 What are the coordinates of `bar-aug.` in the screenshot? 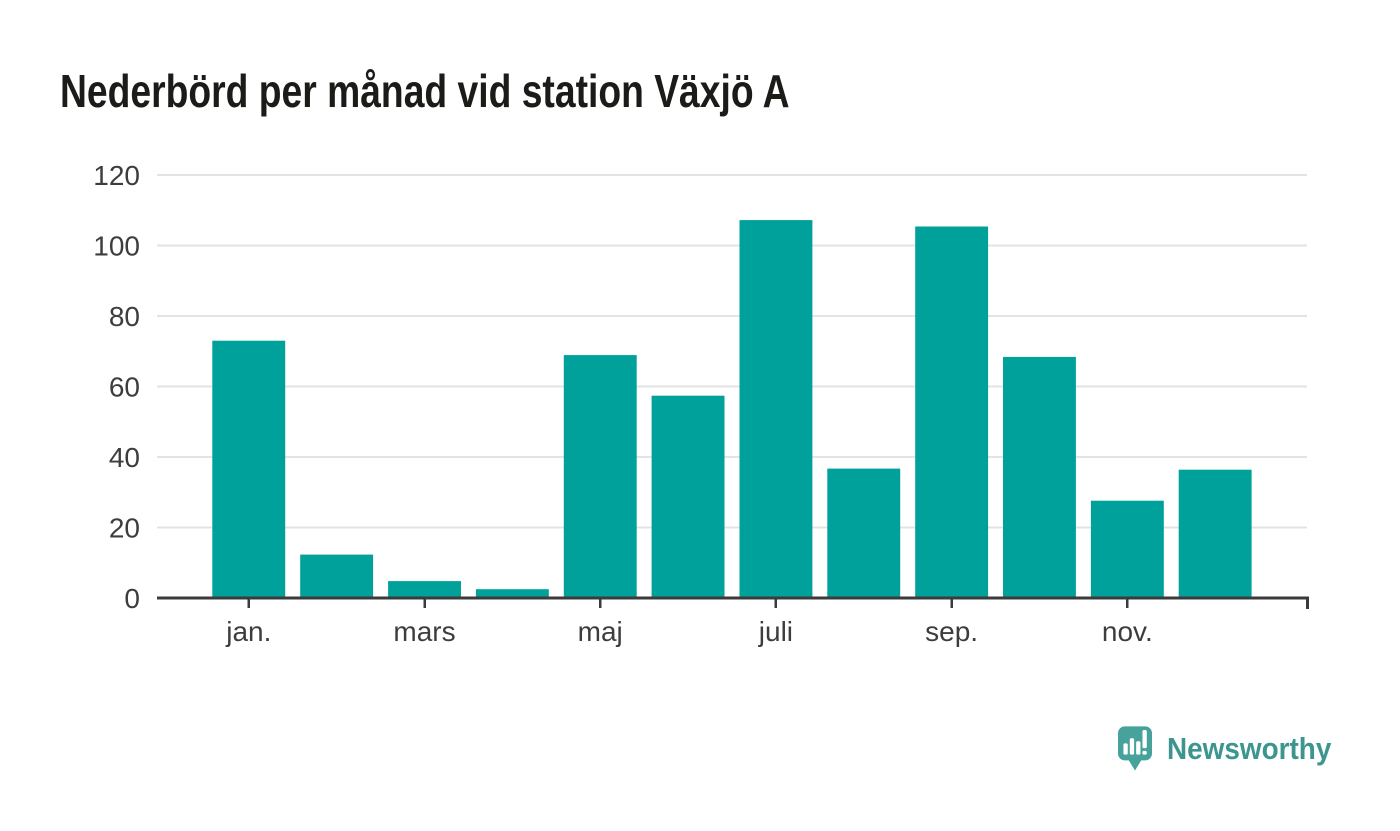 It's located at (864, 533).